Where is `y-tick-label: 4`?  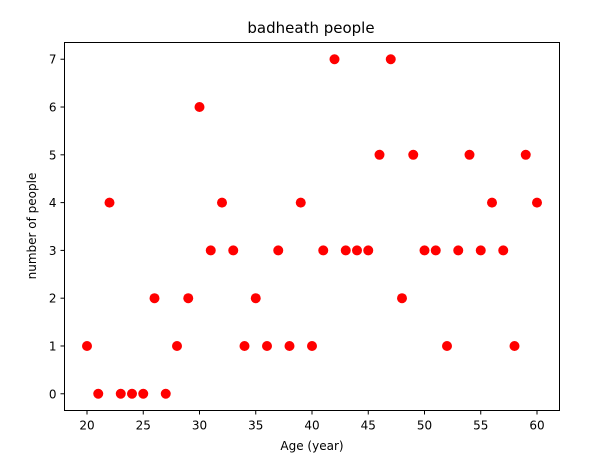
y-tick-label: 4 is located at coordinates (53, 203).